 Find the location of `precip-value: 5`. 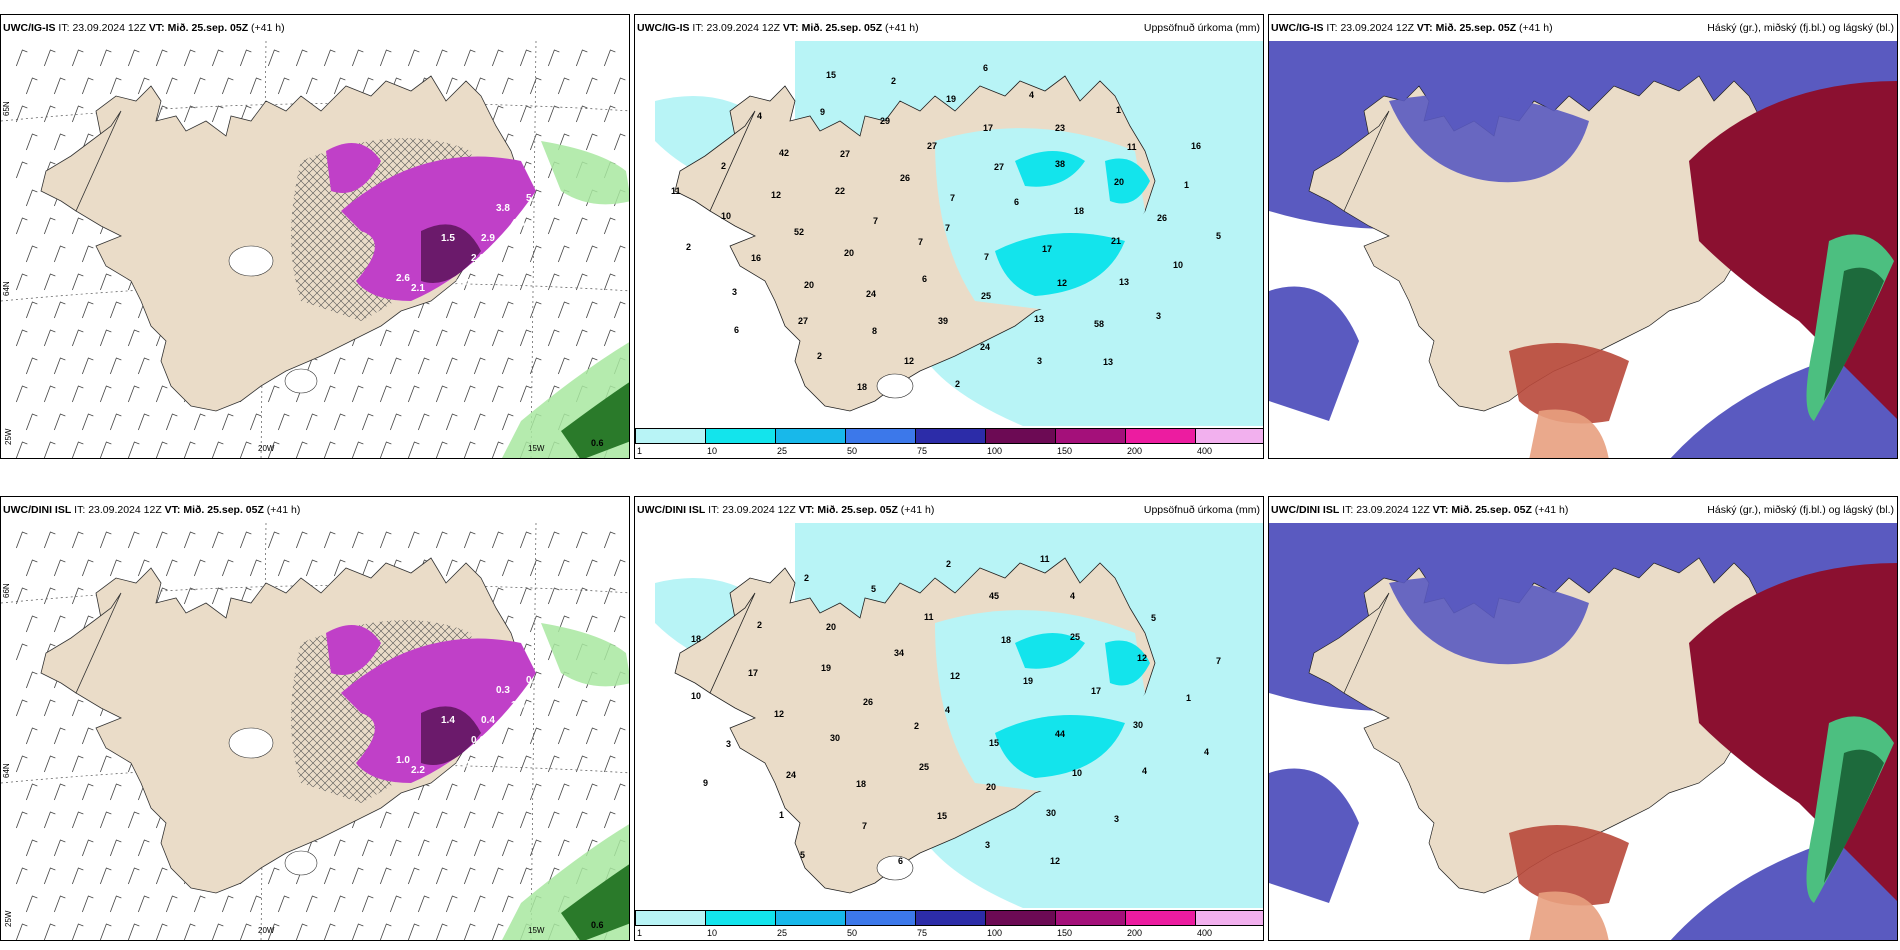

precip-value: 5 is located at coordinates (1218, 236).